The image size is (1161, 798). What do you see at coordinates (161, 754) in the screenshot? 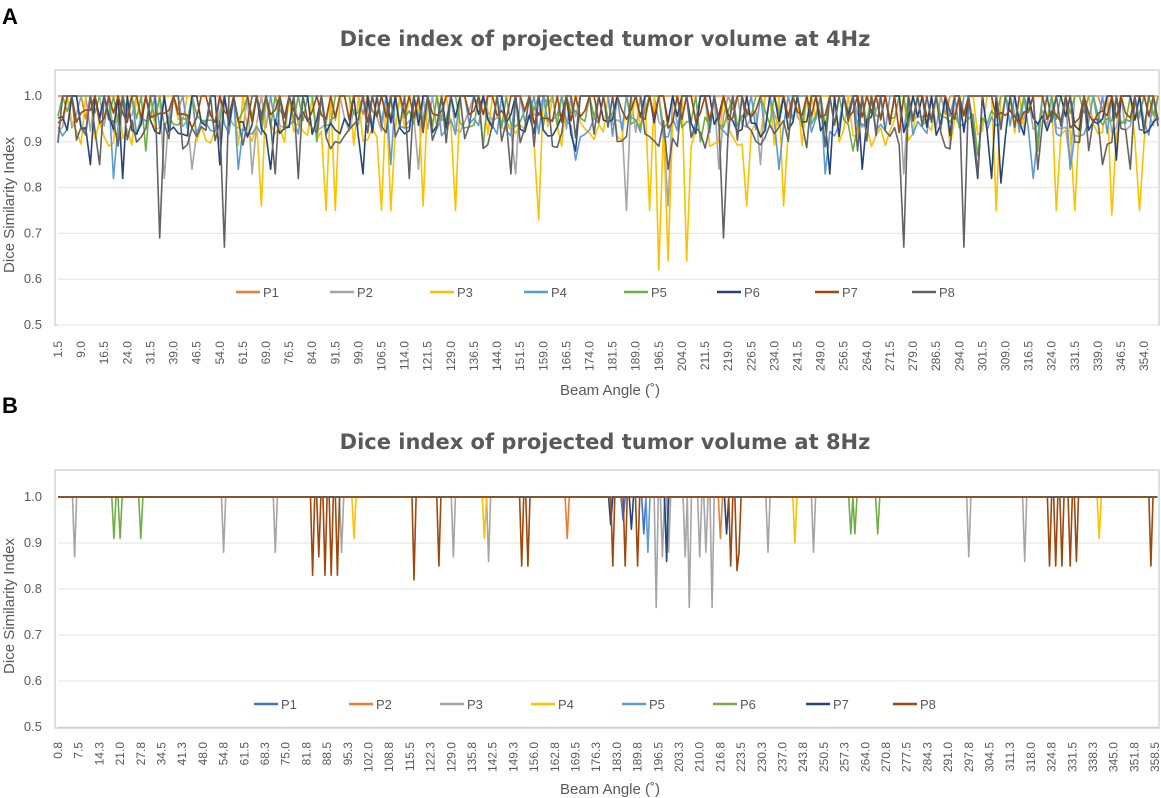
I see `x-tick-label: 34.5` at bounding box center [161, 754].